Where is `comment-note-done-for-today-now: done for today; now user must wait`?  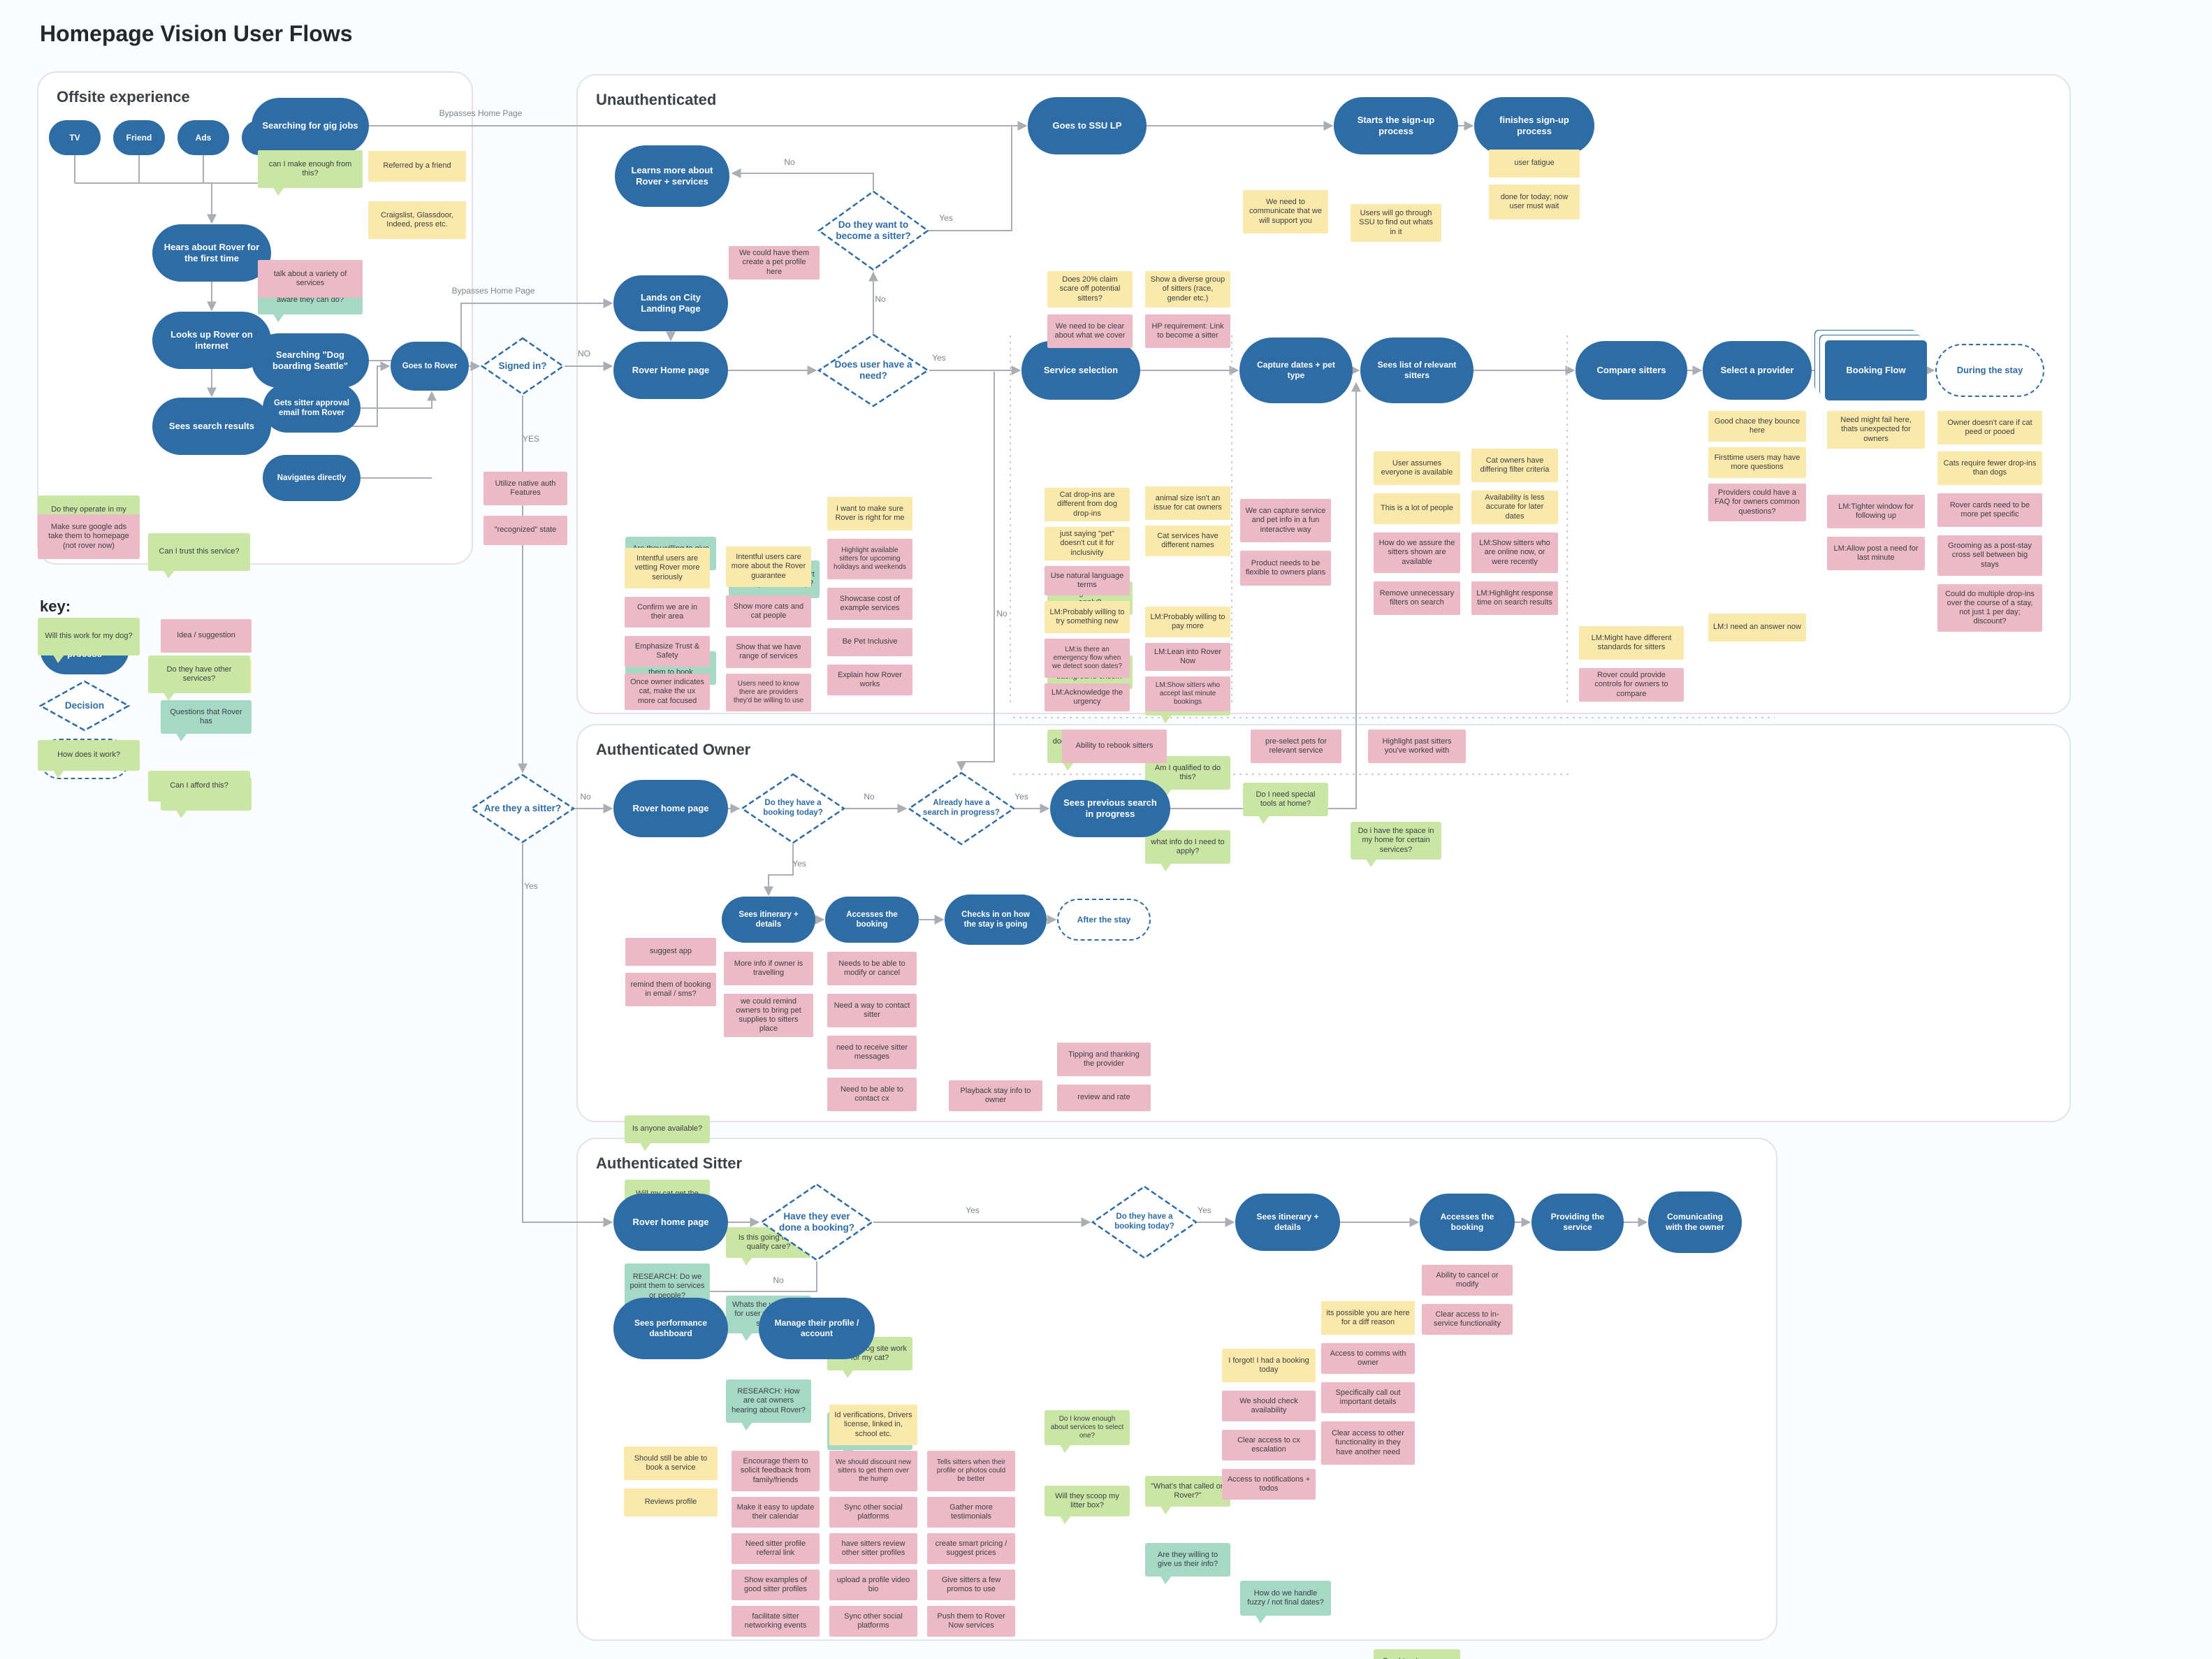
comment-note-done-for-today-now: done for today; now user must wait is located at coordinates (1534, 201).